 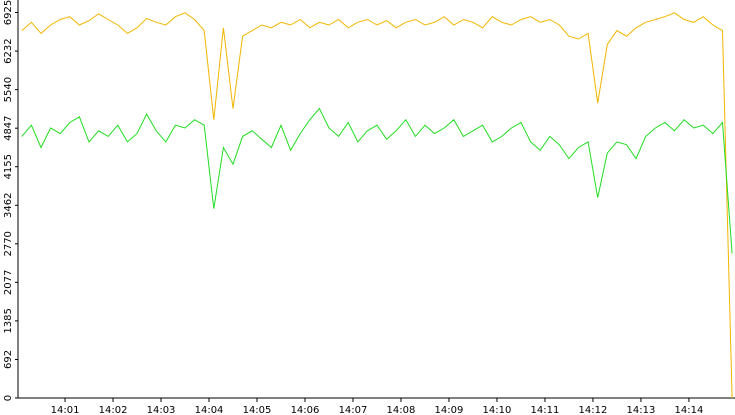 What do you see at coordinates (209, 410) in the screenshot?
I see `x-tick-label: 14:04` at bounding box center [209, 410].